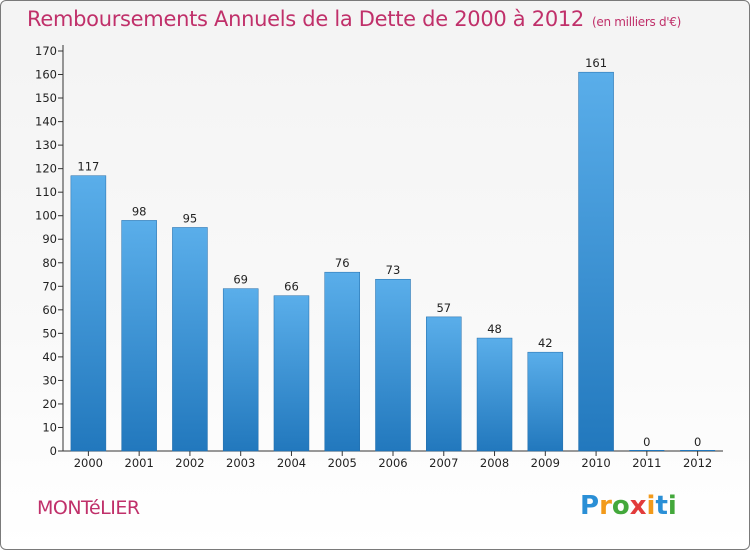 The width and height of the screenshot is (750, 550). I want to click on x-tick-label: 2000, so click(88, 463).